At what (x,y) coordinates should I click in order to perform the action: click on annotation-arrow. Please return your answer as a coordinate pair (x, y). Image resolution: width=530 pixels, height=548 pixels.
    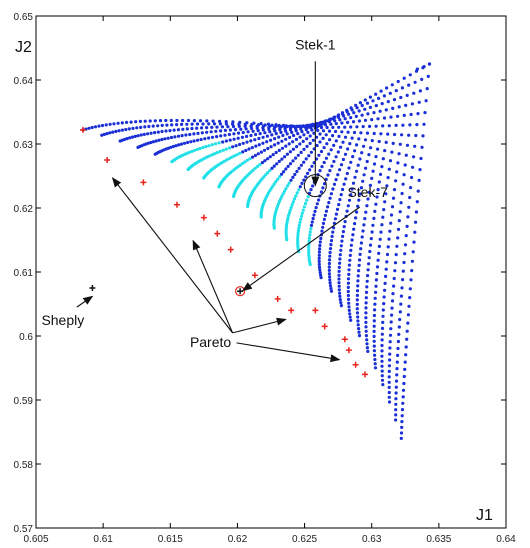
    Looking at the image, I should click on (301, 249).